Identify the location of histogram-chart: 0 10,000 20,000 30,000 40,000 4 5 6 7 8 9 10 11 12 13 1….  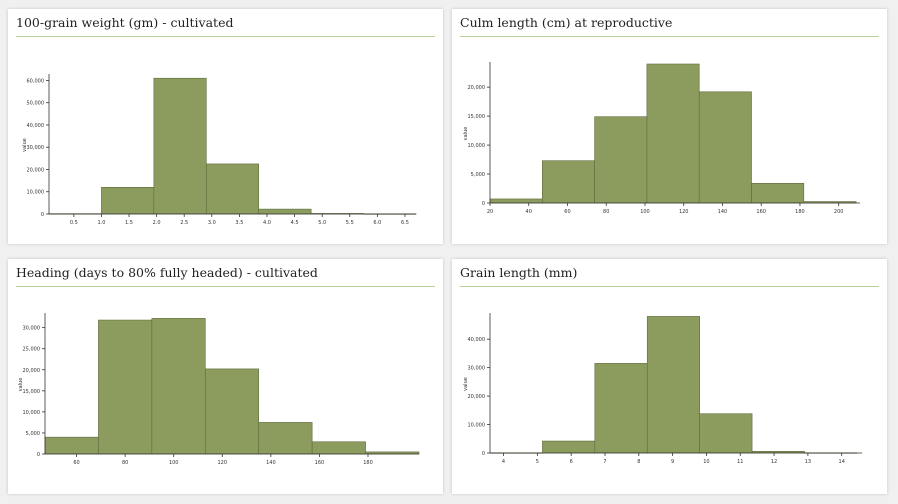
(662, 389).